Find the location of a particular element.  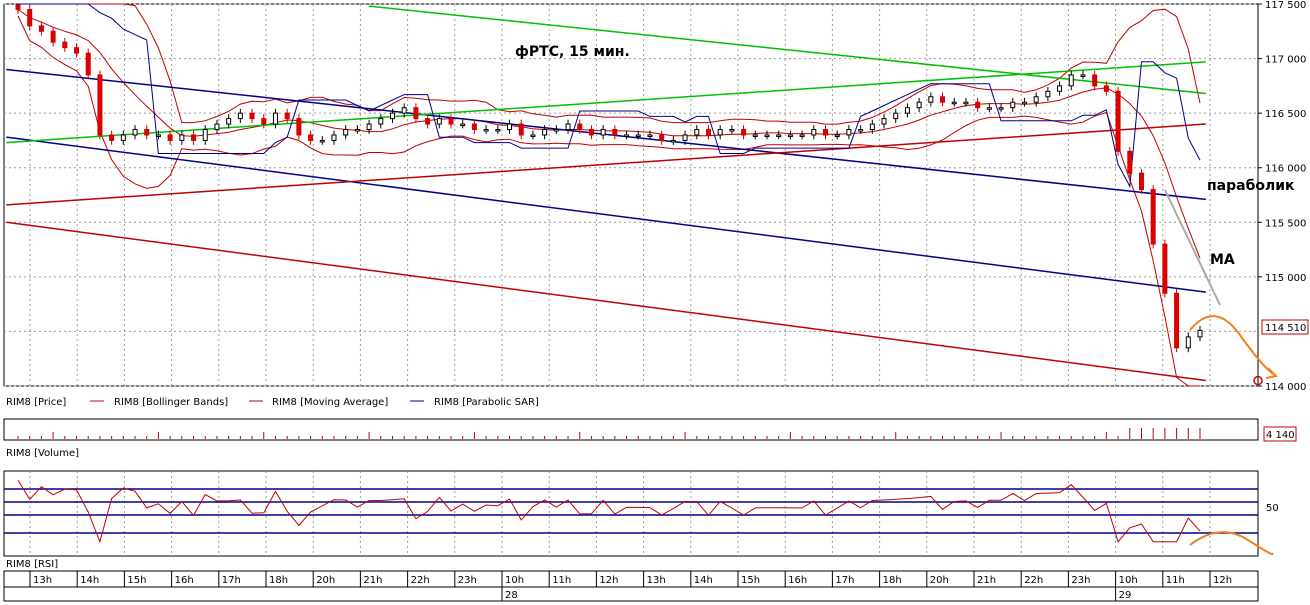

ma-annotation: MA is located at coordinates (1222, 260).